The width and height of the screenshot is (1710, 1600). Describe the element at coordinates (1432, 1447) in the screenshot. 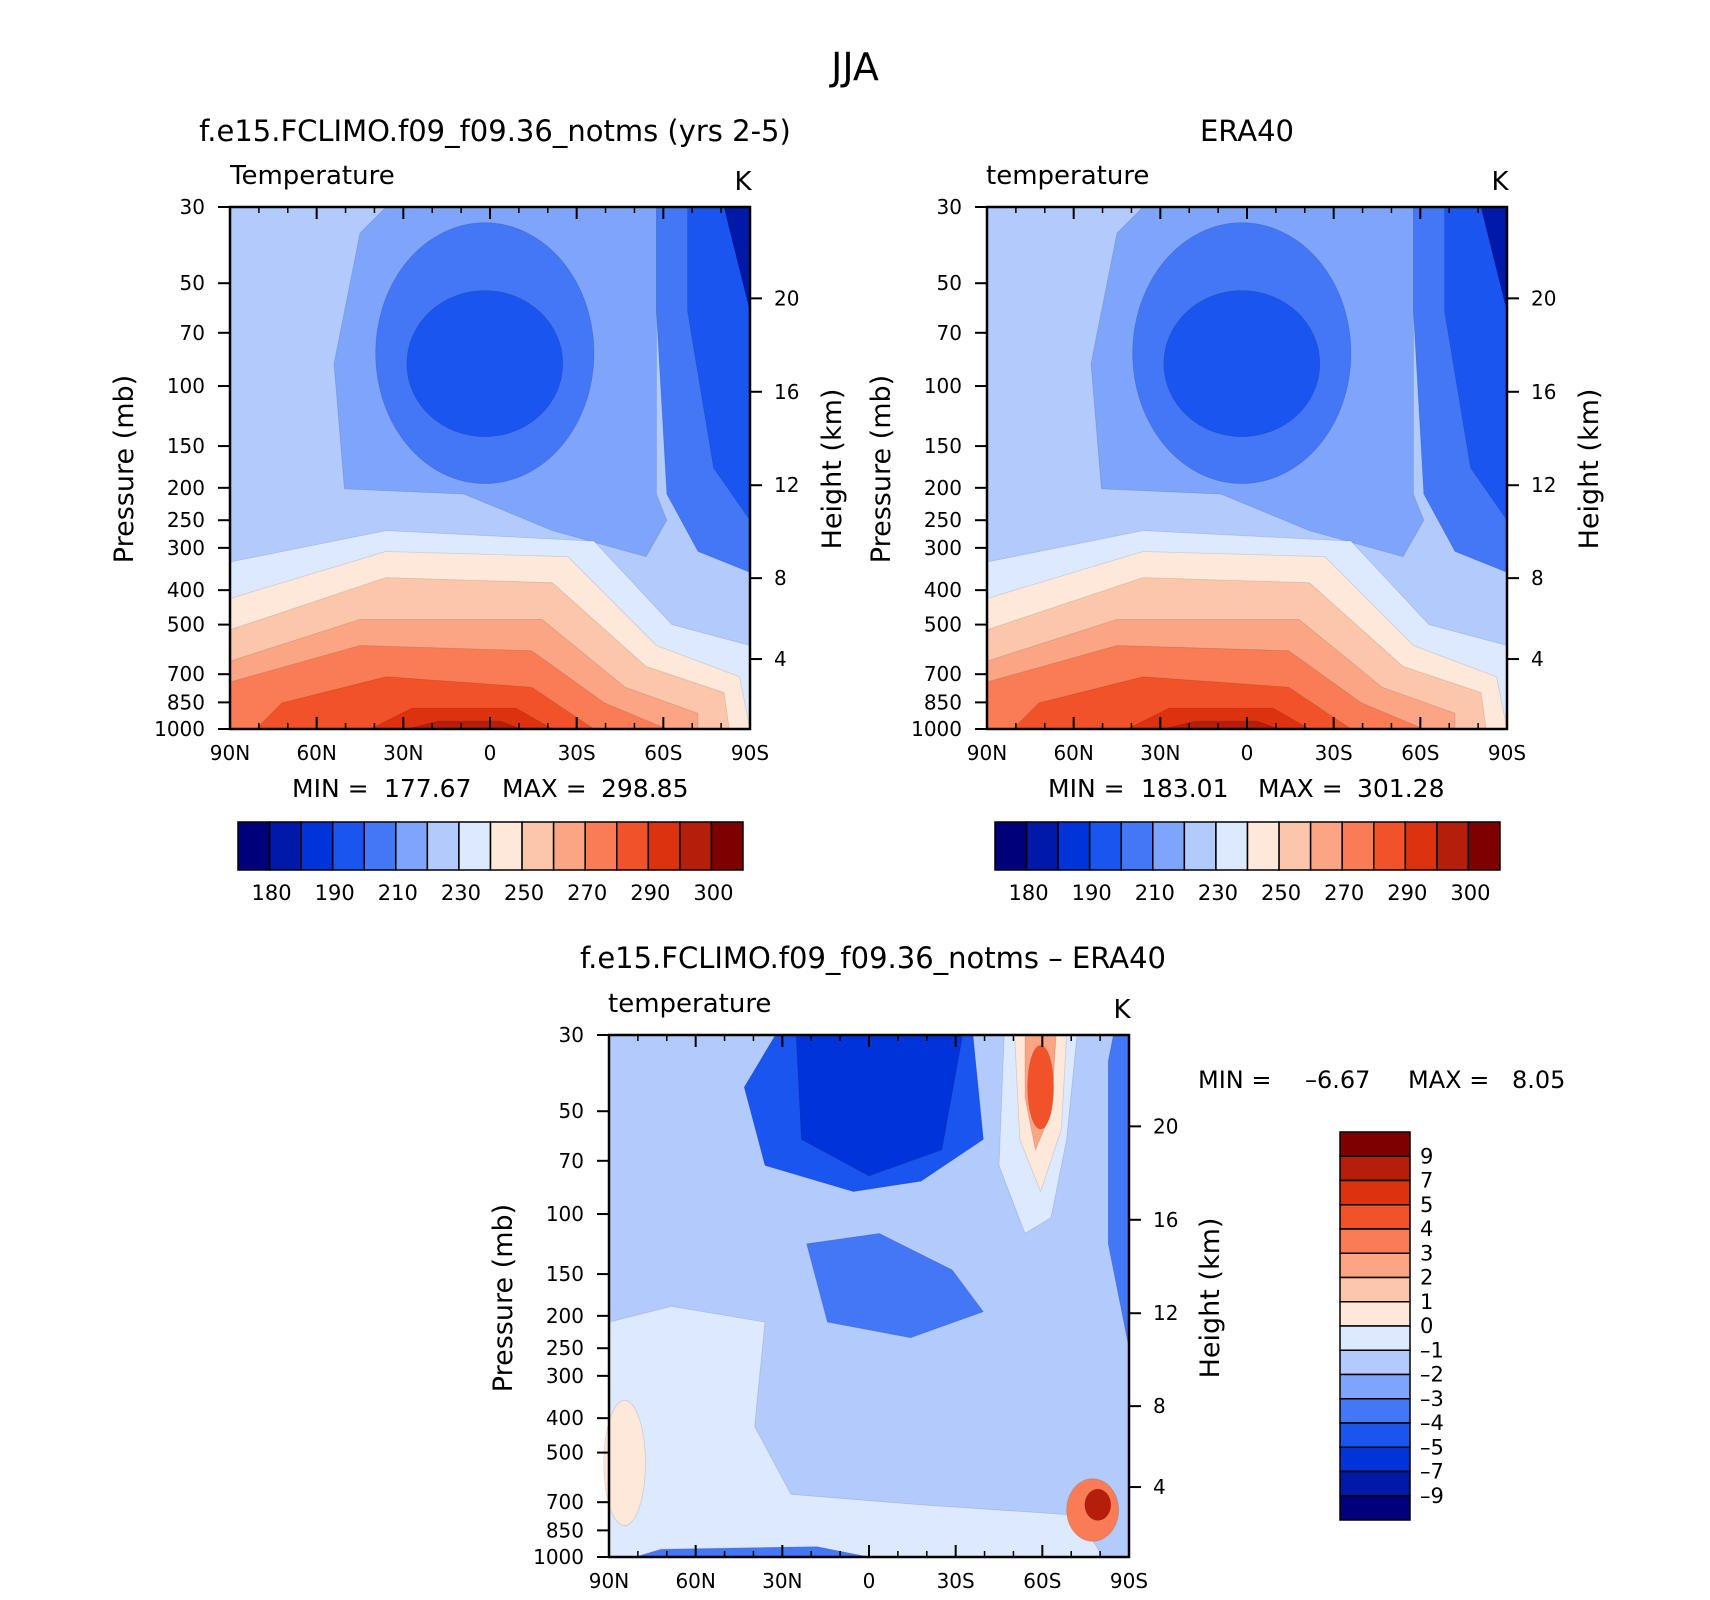

I see `colorbar-label: –5` at that location.